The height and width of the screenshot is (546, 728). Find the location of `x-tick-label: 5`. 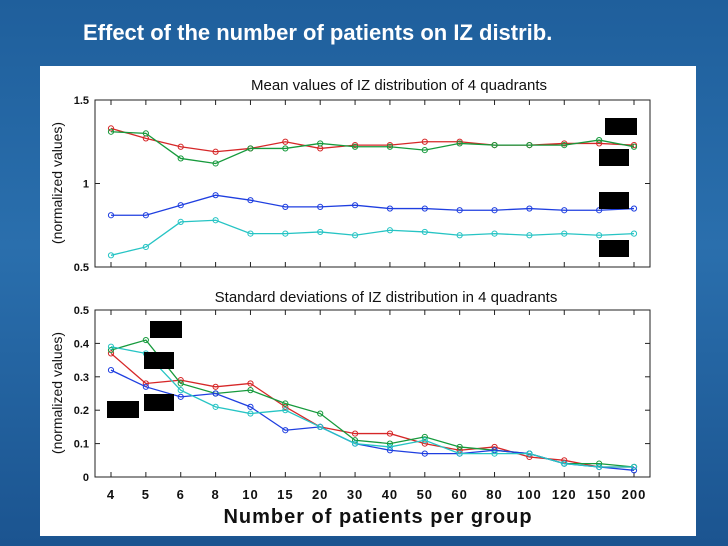

x-tick-label: 5 is located at coordinates (146, 494).